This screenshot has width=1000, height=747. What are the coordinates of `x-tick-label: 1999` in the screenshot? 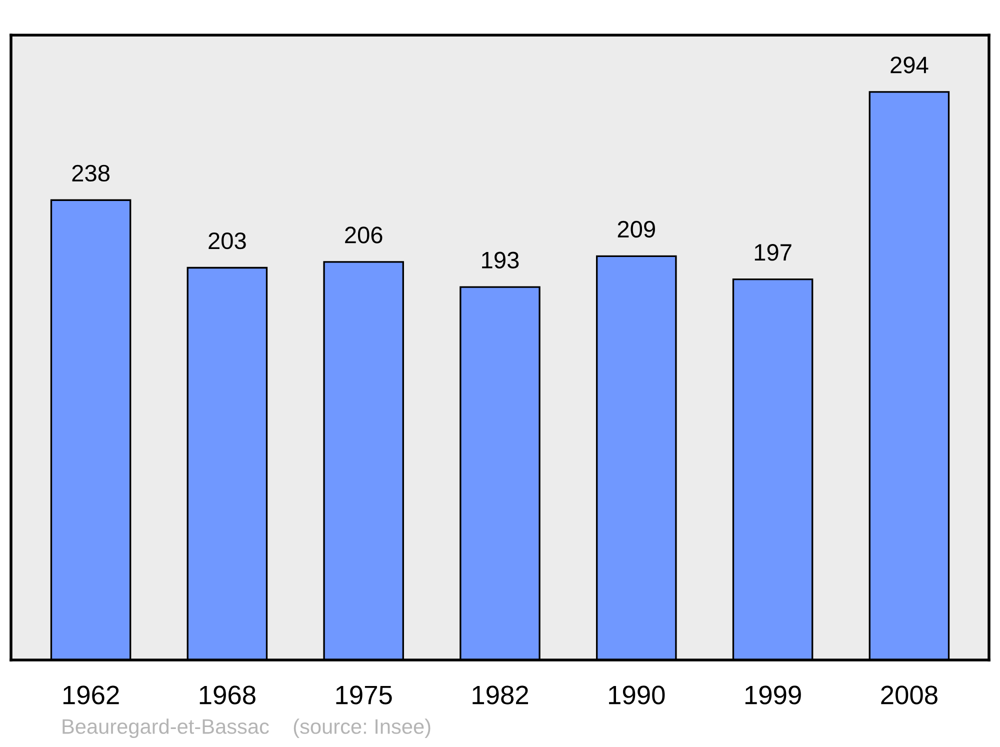 It's located at (773, 695).